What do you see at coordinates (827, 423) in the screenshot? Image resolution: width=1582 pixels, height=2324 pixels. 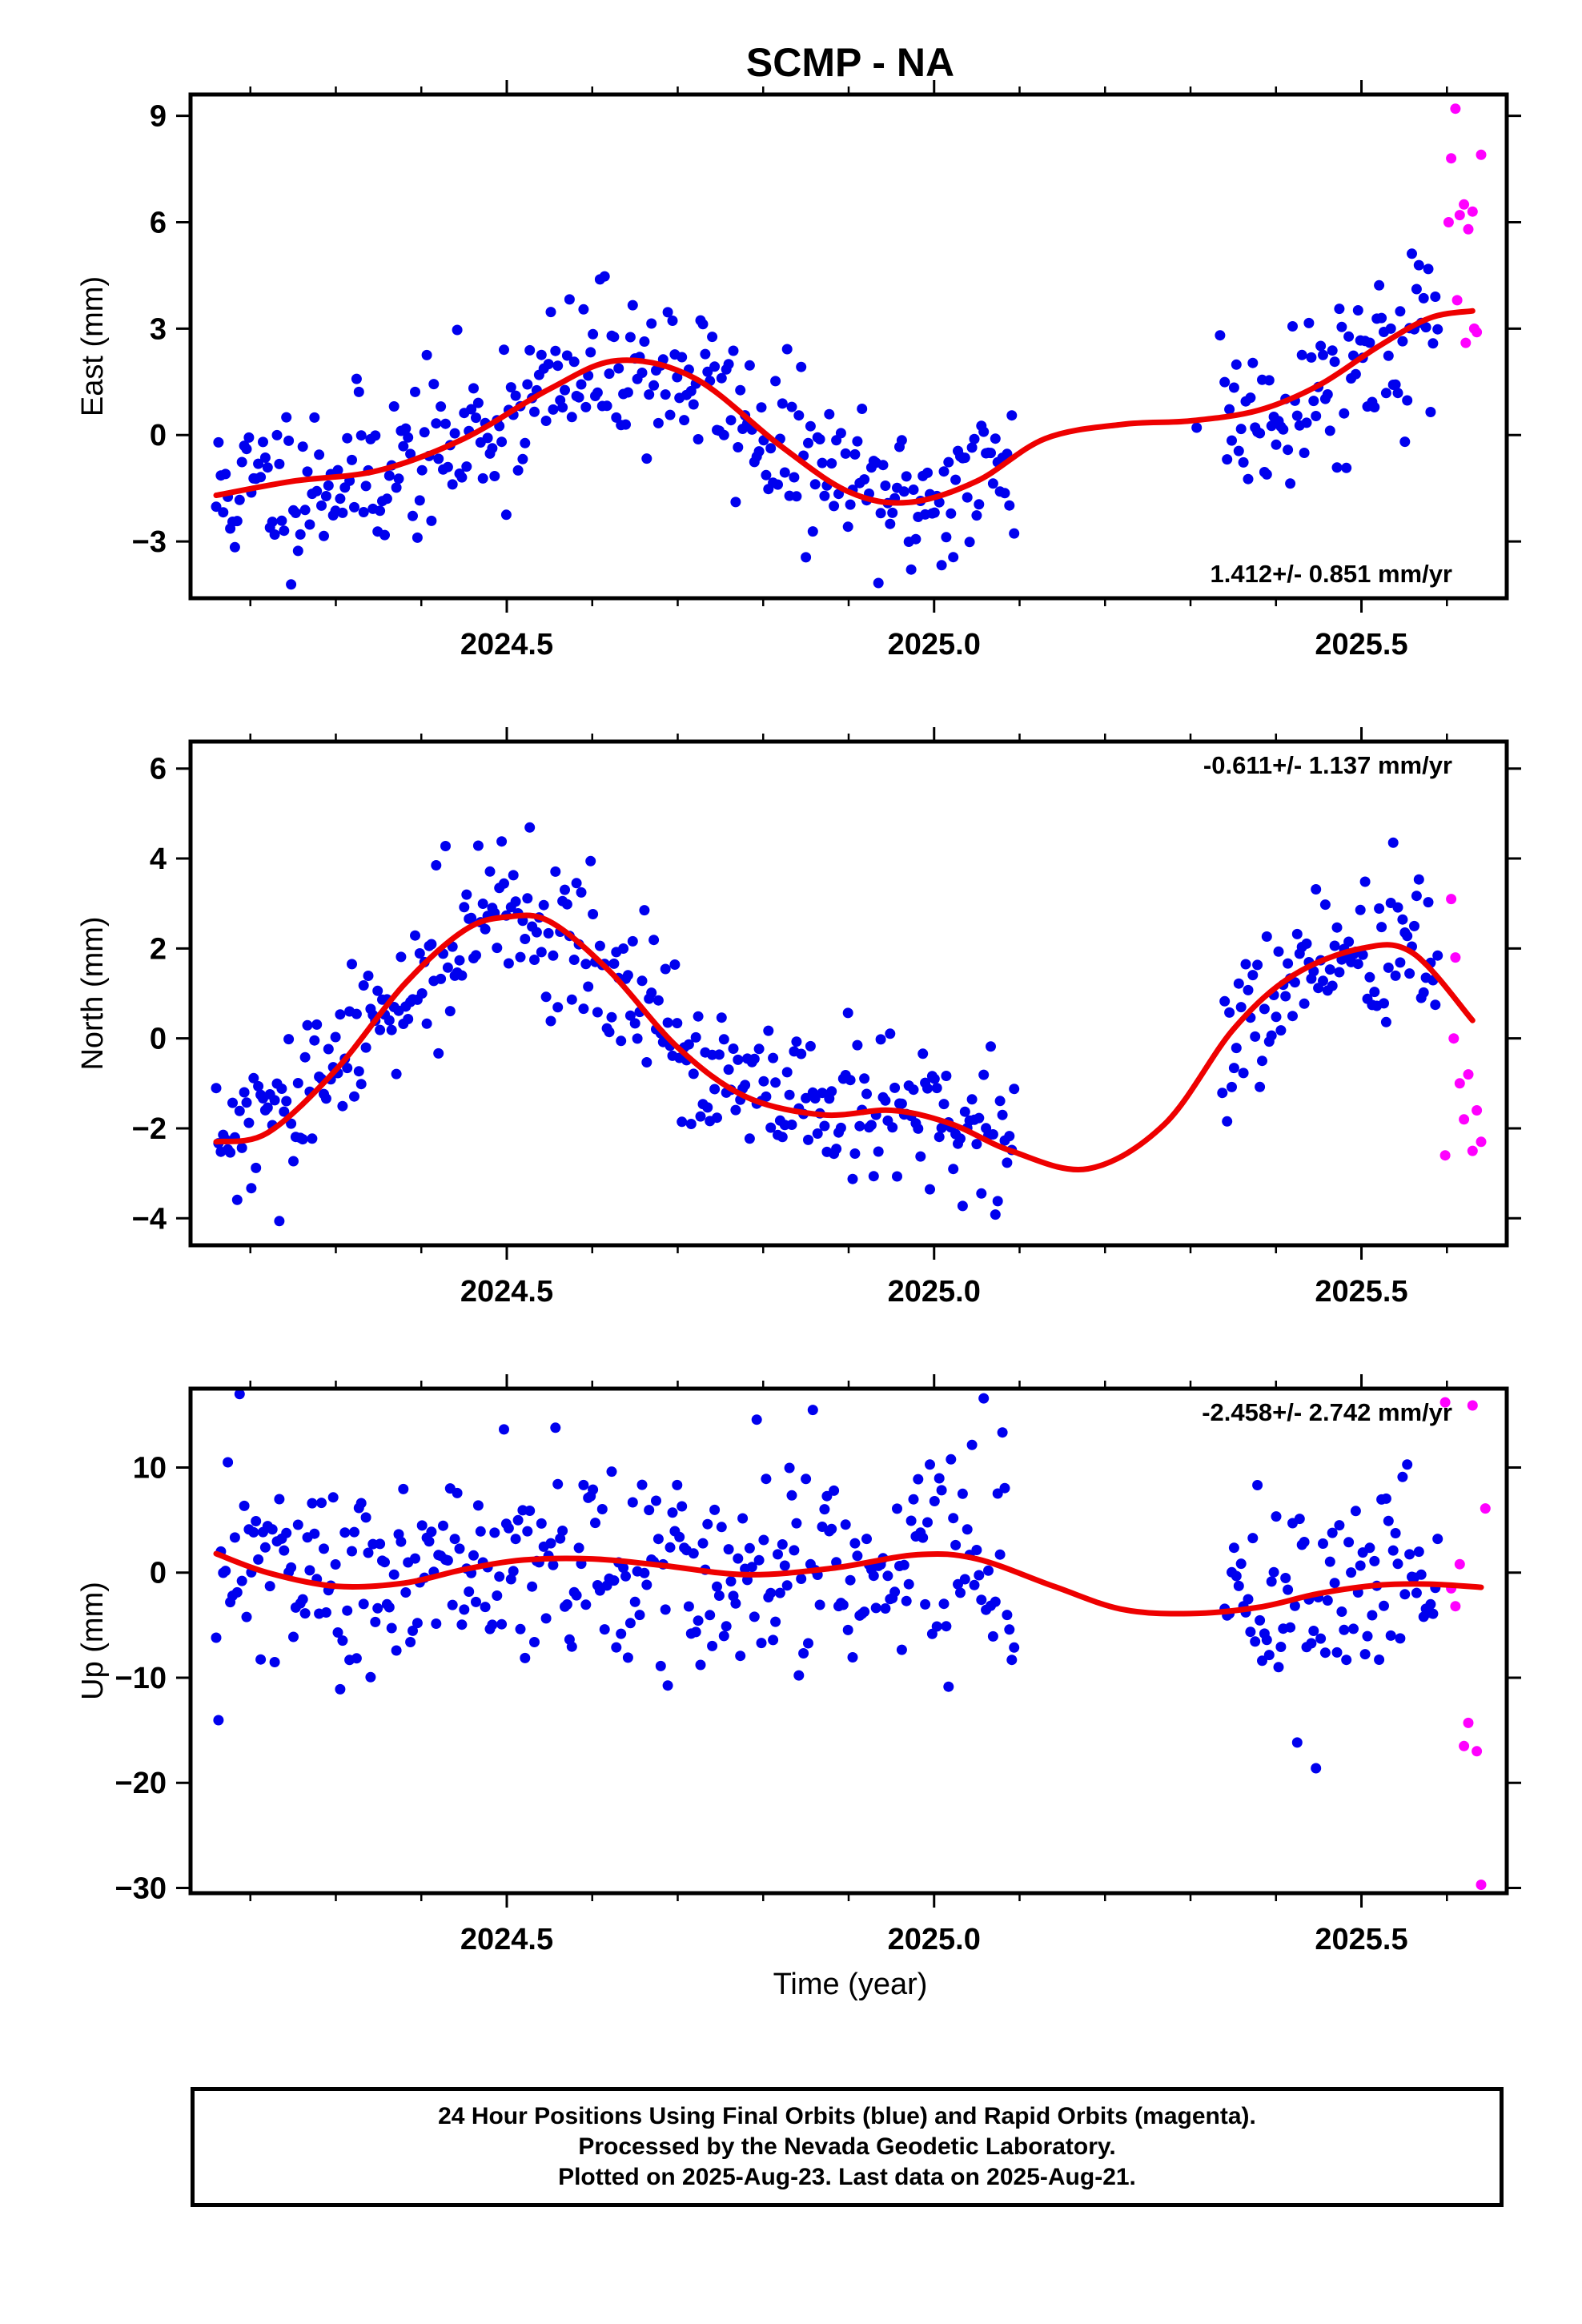 I see `final-orbit-points` at bounding box center [827, 423].